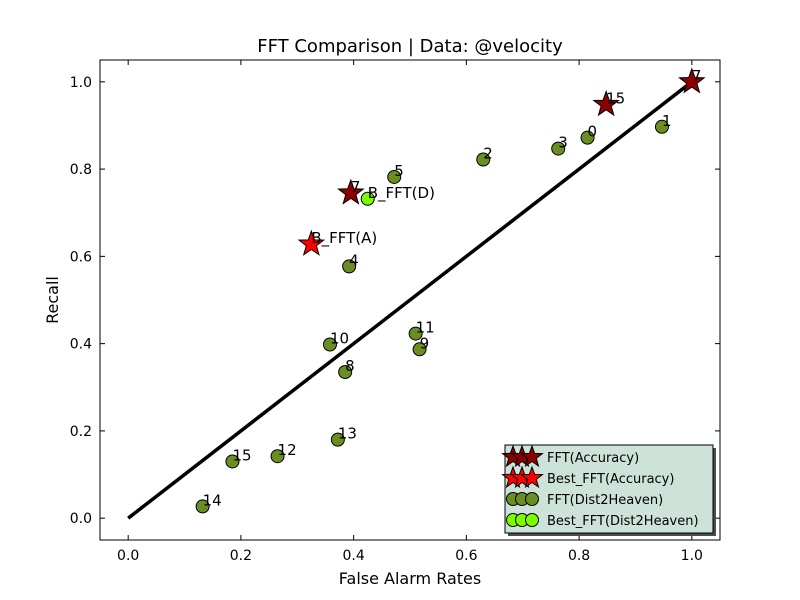 The width and height of the screenshot is (800, 600). I want to click on point-label: B_FFT(D), so click(401, 193).